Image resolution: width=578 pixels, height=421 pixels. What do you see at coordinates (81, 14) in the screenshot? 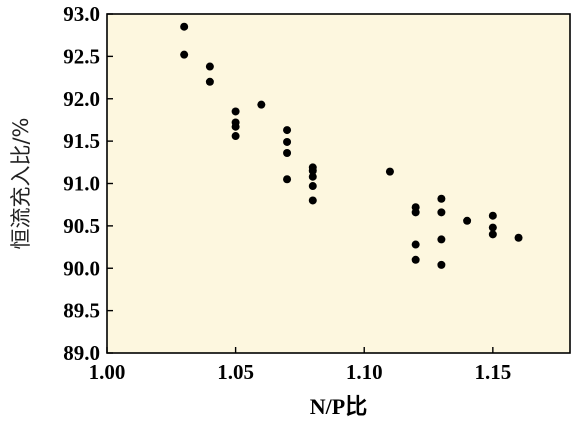
I see `y-tick-label: 93.0` at bounding box center [81, 14].